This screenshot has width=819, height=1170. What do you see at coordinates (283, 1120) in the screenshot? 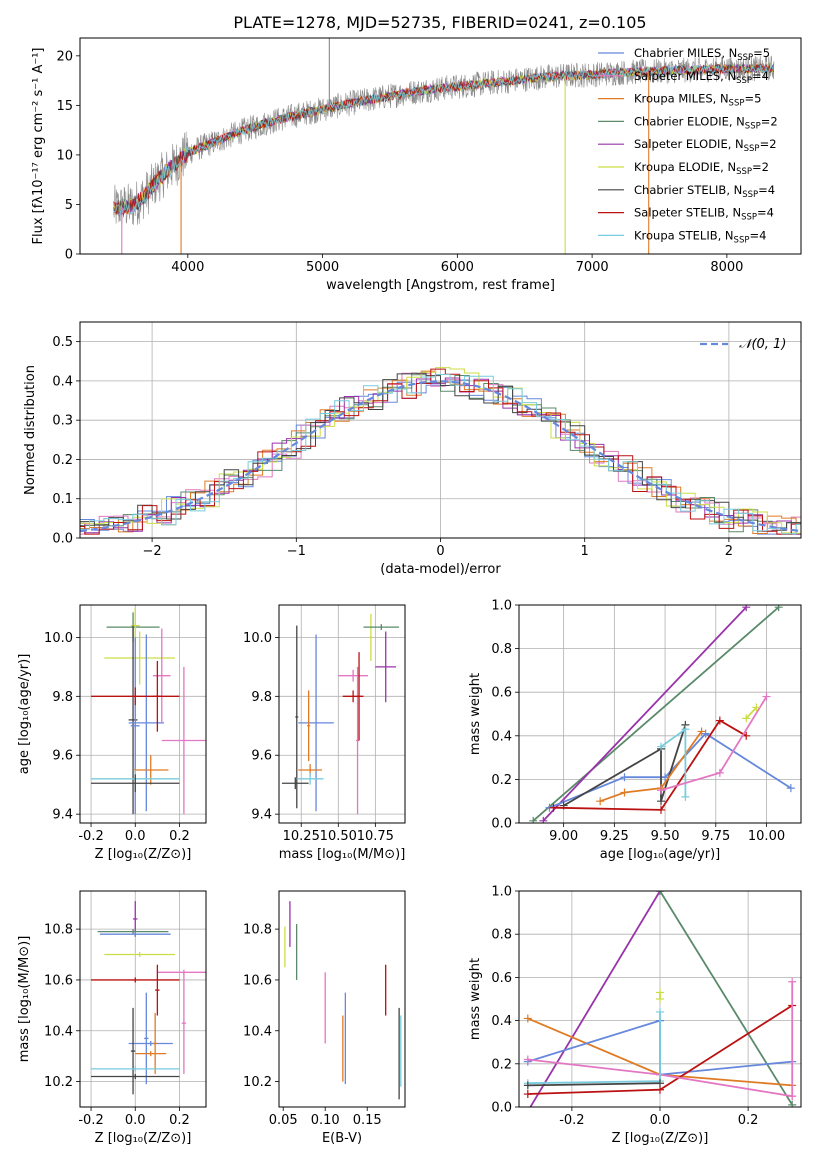
I see `massEbv-xtick-label: 0.05` at bounding box center [283, 1120].